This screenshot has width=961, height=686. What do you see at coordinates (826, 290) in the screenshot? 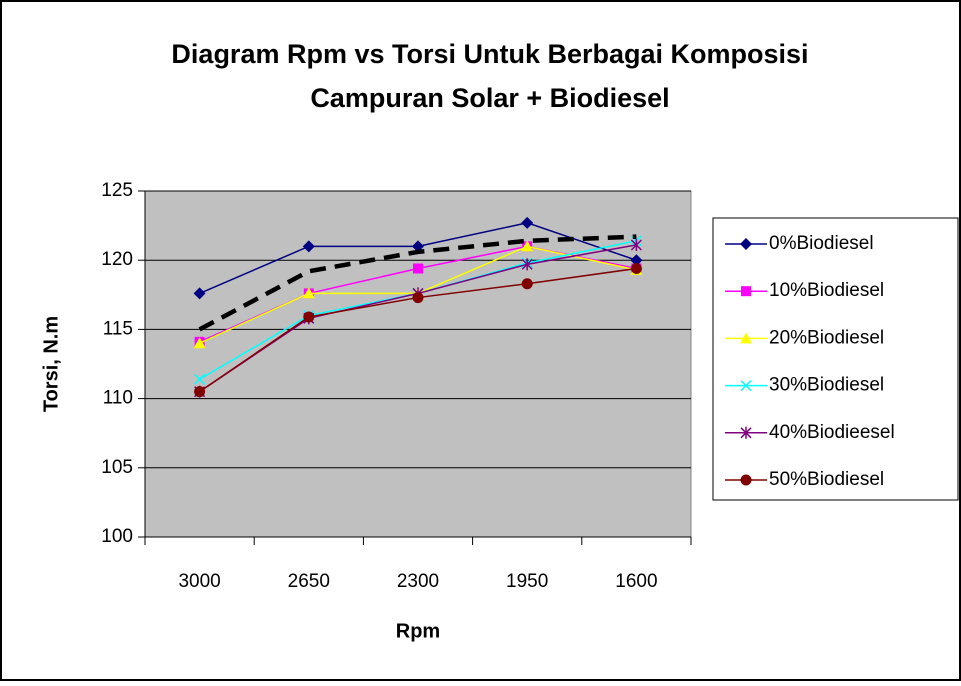
I see `legend-label: 10%Biodiesel` at bounding box center [826, 290].